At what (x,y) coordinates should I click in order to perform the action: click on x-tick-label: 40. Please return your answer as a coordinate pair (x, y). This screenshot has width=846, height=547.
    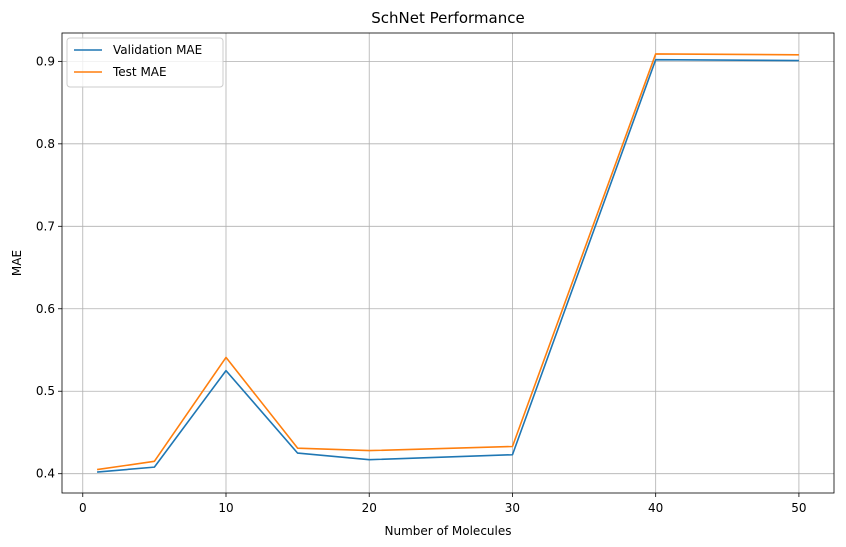
    Looking at the image, I should click on (655, 508).